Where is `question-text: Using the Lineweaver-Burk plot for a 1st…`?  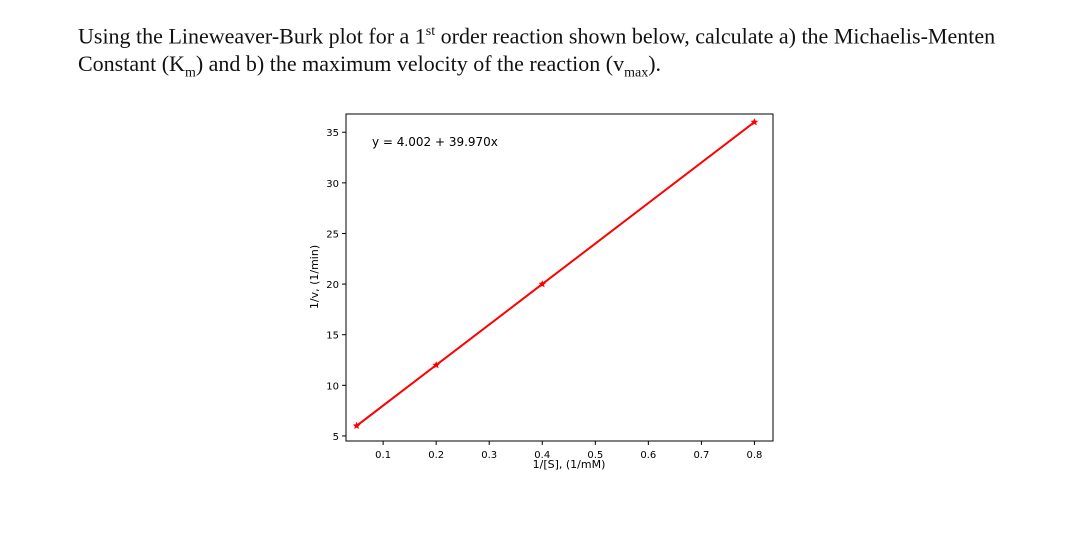 question-text: Using the Lineweaver-Burk plot for a 1st… is located at coordinates (558, 53).